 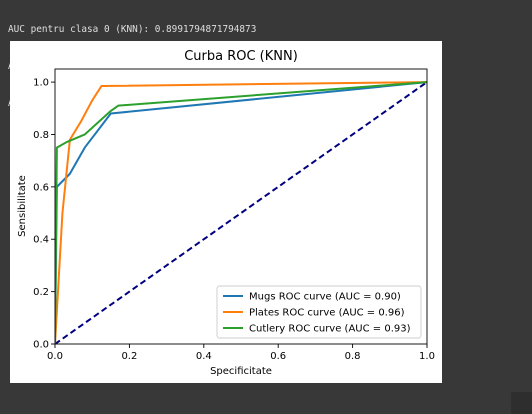 I want to click on chart-title: Curba ROC (KNN), so click(x=241, y=56).